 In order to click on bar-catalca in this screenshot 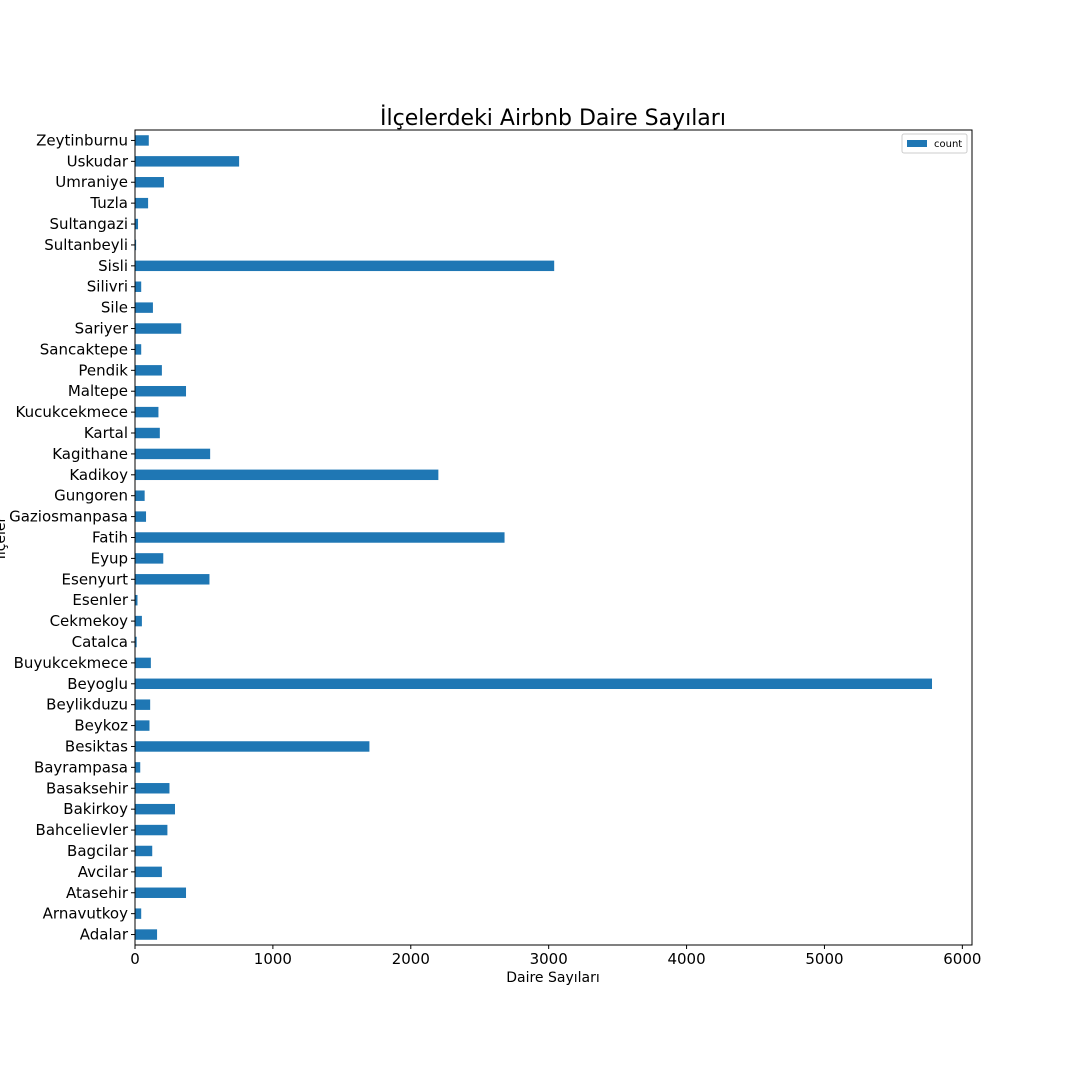, I will do `click(136, 642)`.